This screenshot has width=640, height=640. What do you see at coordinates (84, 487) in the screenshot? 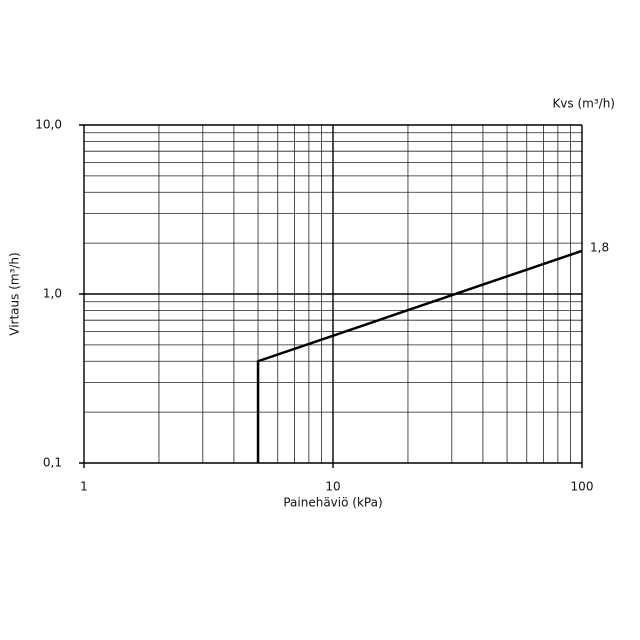
I see `x-tick-label: 1` at bounding box center [84, 487].